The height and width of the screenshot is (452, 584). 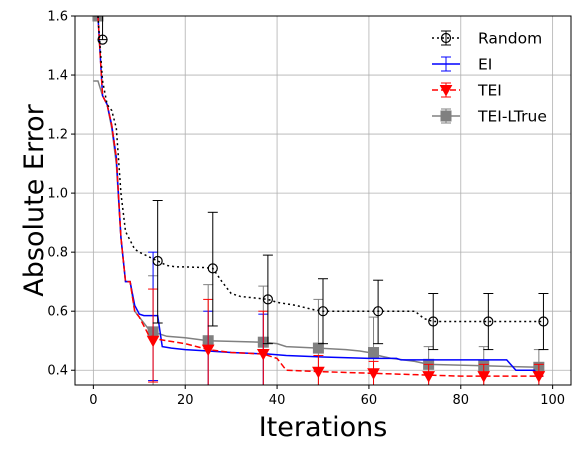 I want to click on legend-label-ei: EI, so click(x=485, y=65).